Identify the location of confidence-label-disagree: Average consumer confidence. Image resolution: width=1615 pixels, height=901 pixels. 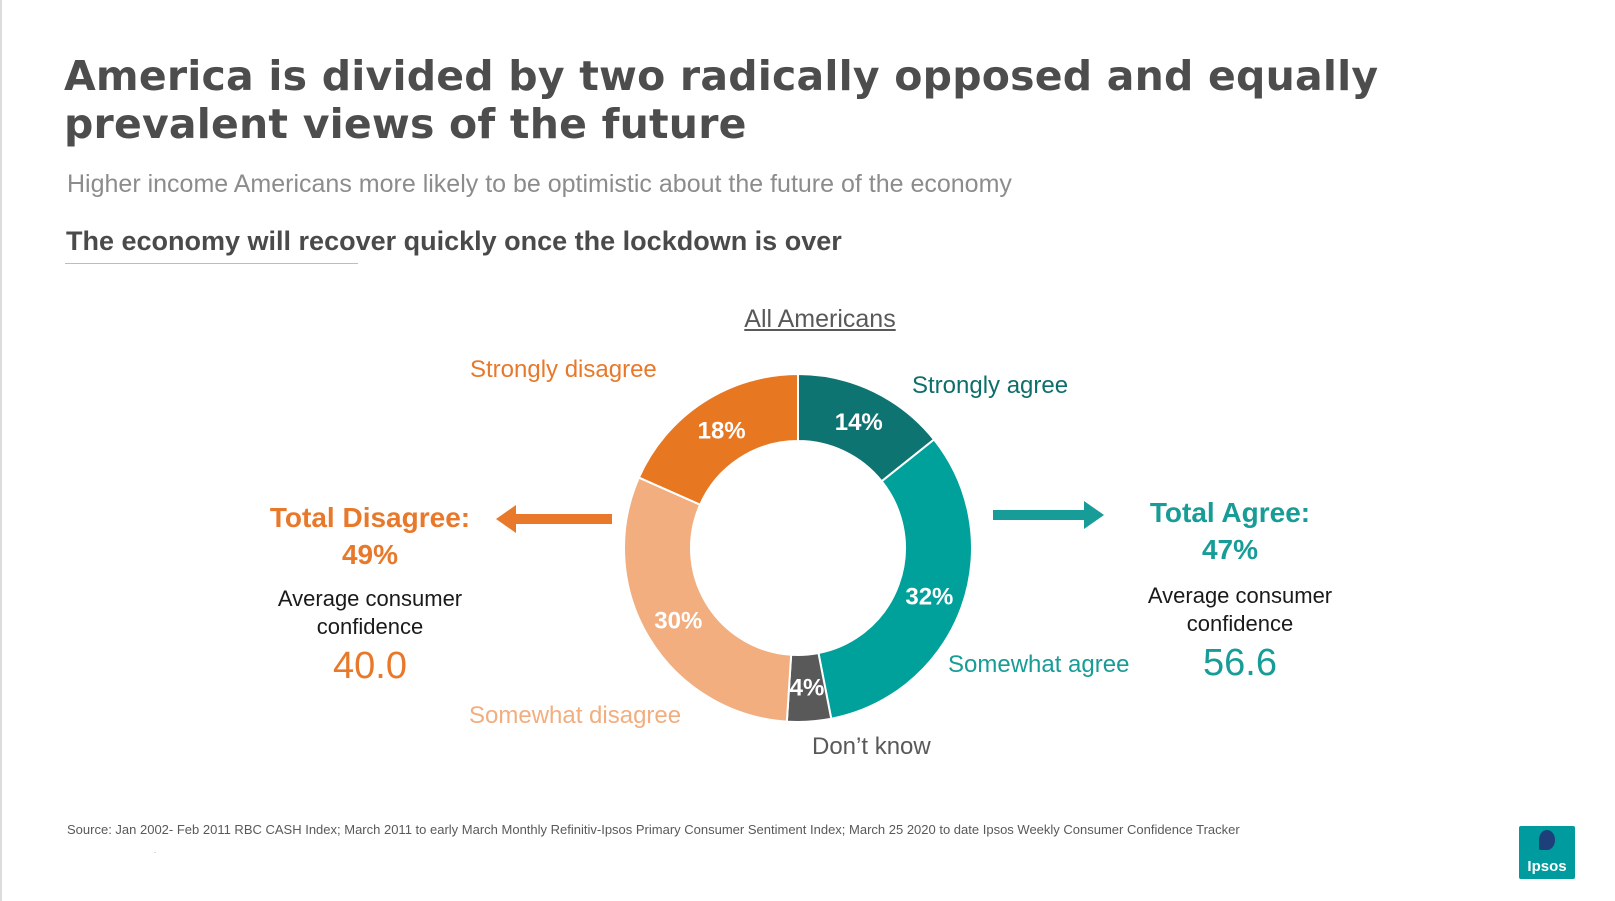
(370, 613).